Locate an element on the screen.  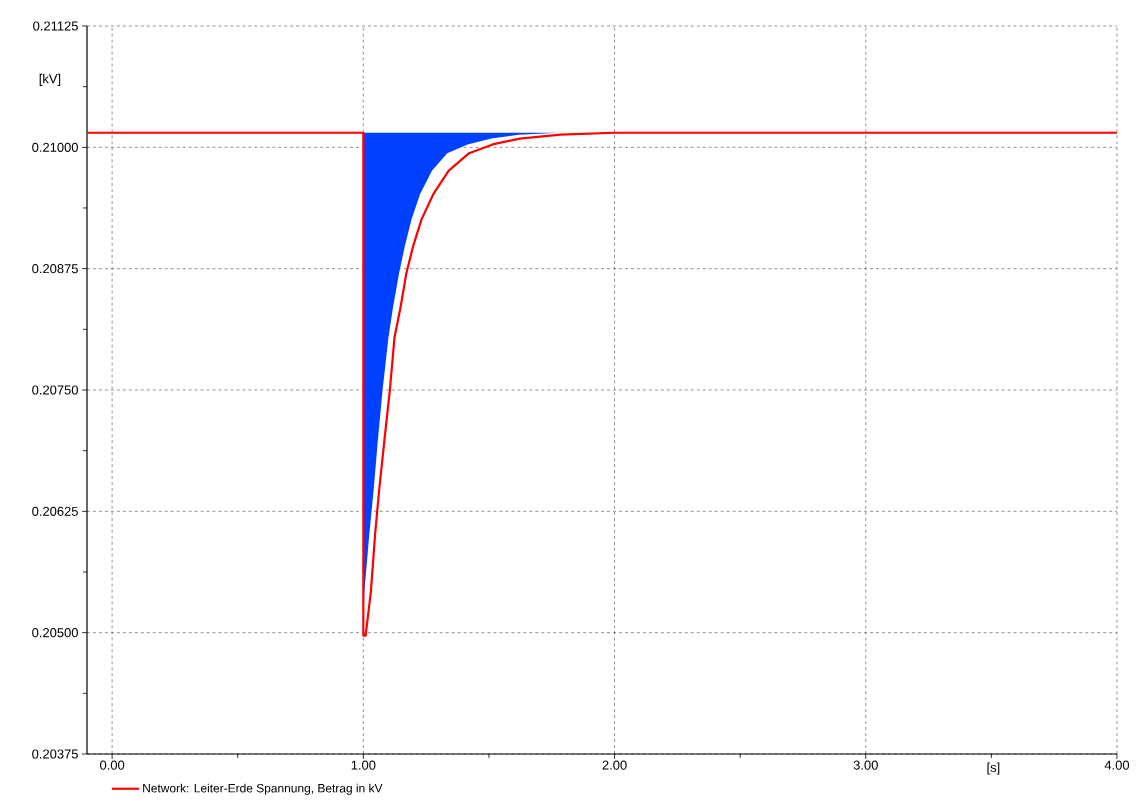
x-tick-label: 2.00 is located at coordinates (614, 765).